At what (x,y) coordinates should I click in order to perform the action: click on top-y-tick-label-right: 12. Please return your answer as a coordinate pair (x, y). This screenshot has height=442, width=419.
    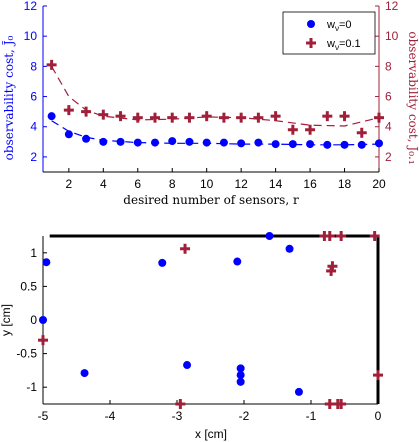
    Looking at the image, I should click on (392, 6).